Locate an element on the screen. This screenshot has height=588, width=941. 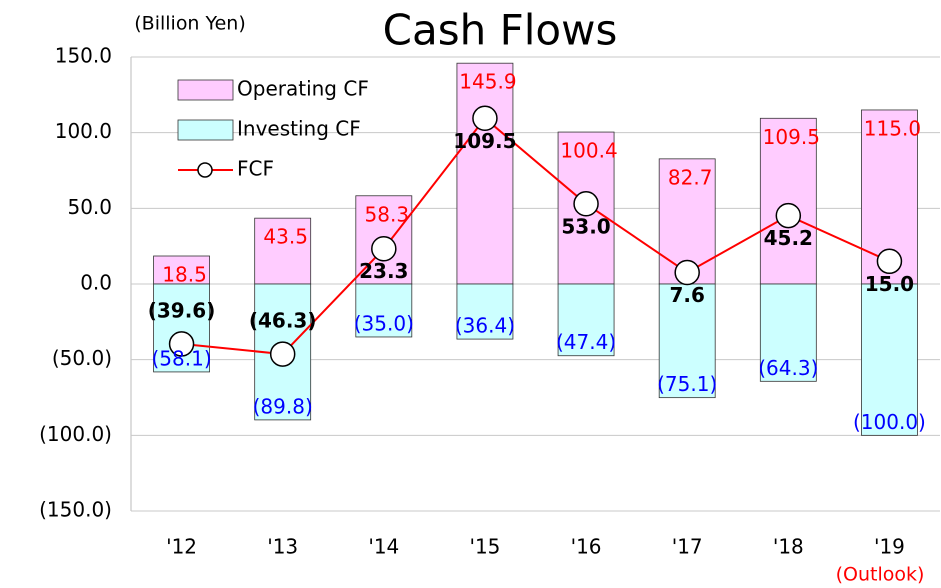
y-tick-label: 0.0 is located at coordinates (96, 283).